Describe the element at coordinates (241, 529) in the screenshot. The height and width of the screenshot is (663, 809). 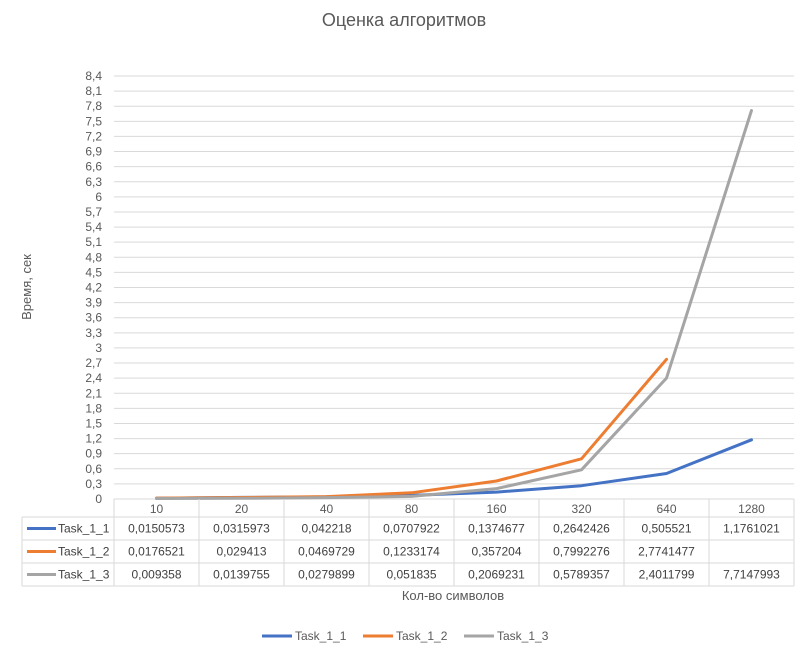
I see `table-cell: 0,0315973` at that location.